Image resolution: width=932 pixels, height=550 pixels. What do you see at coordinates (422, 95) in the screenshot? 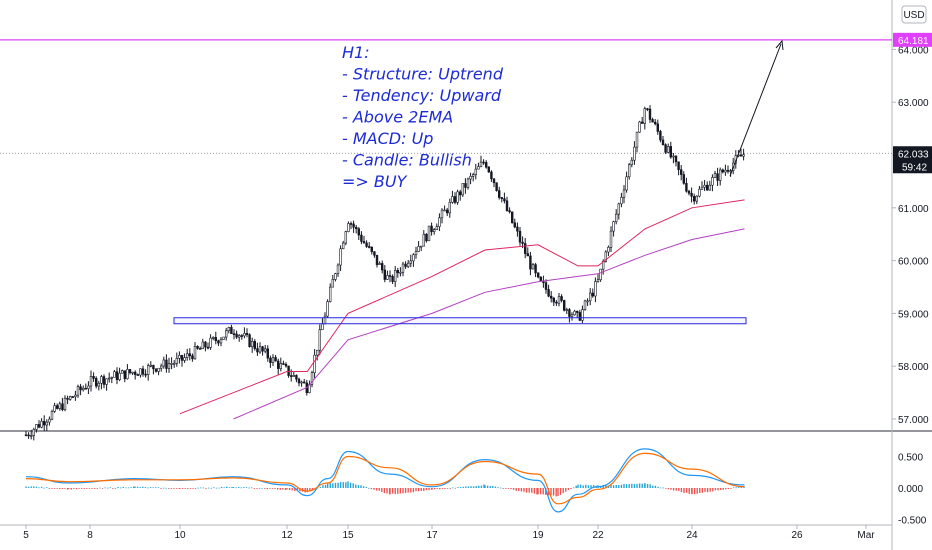
I see `analysis-note-line: - Tendency: Upward` at bounding box center [422, 95].